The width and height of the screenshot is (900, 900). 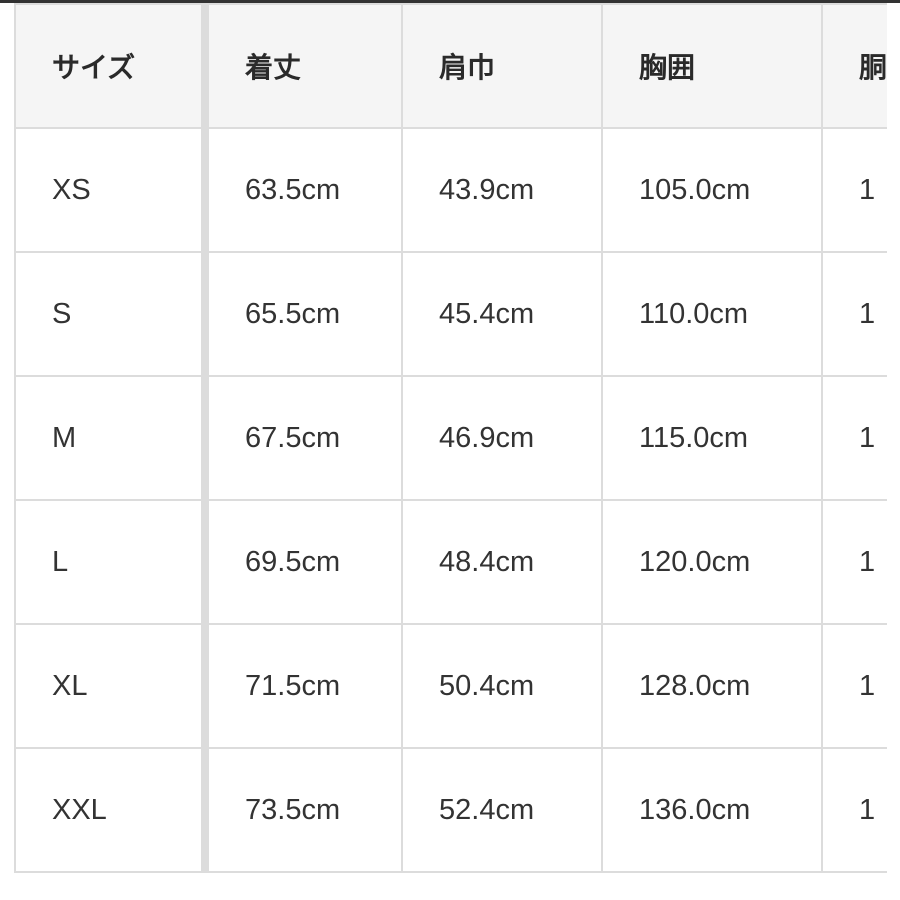 What do you see at coordinates (111, 66) in the screenshot?
I see `header-size: サイズ` at bounding box center [111, 66].